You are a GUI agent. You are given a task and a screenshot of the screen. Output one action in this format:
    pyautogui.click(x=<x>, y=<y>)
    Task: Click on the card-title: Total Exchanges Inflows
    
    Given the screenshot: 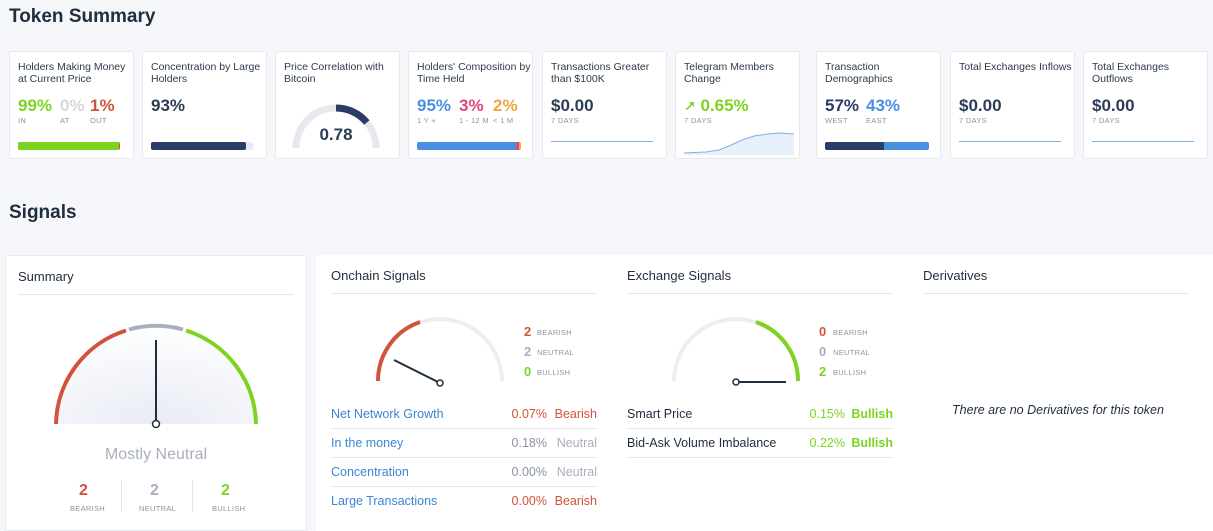 What is the action you would take?
    pyautogui.click(x=1015, y=67)
    